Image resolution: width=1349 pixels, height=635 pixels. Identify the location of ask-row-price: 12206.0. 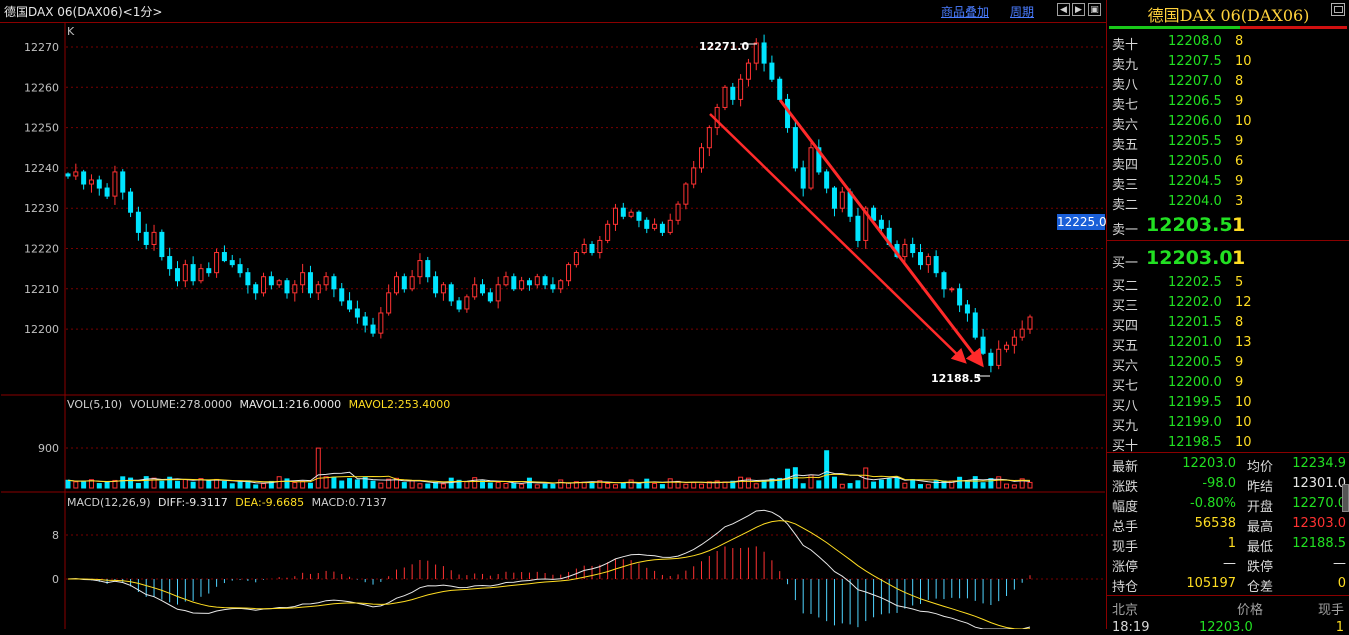
(1195, 121).